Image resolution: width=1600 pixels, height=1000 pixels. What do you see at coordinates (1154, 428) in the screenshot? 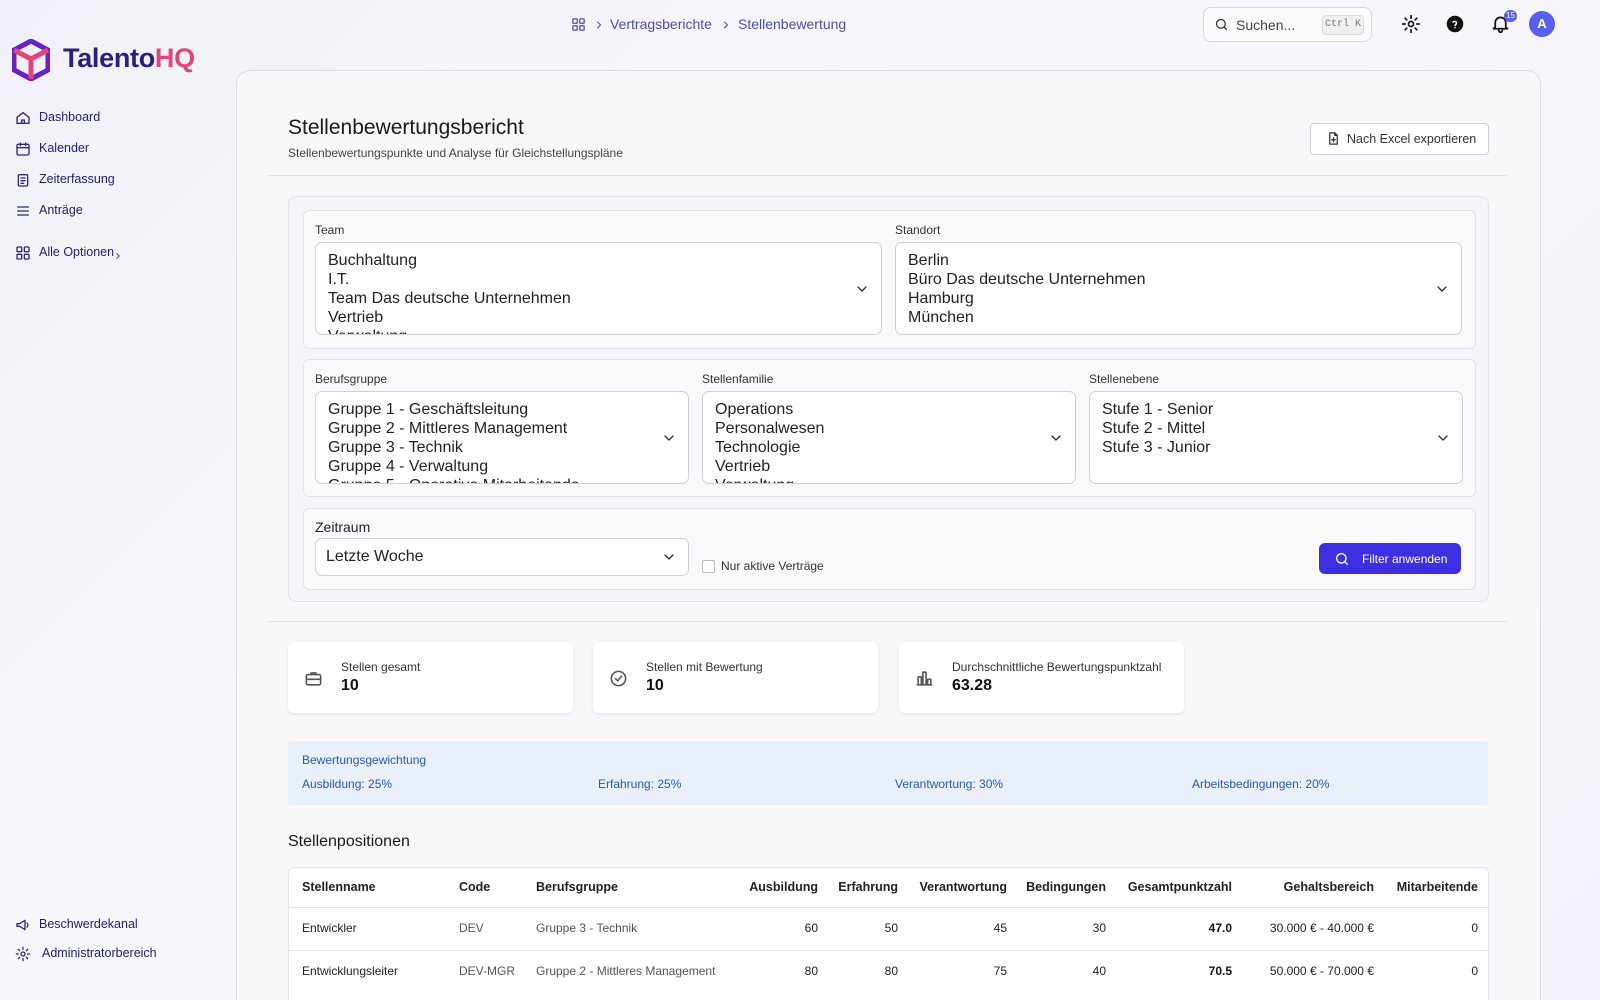
I see `option: Stufe 2 - Mittel` at bounding box center [1154, 428].